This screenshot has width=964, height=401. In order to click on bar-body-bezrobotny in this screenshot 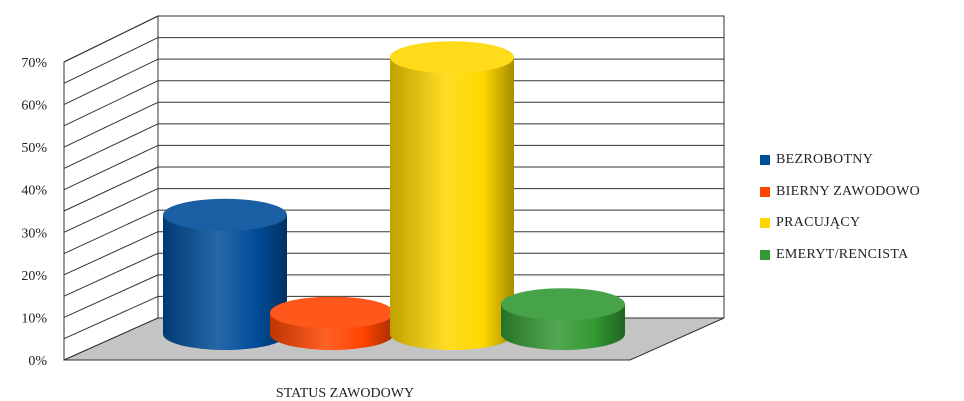, I will do `click(225, 282)`.